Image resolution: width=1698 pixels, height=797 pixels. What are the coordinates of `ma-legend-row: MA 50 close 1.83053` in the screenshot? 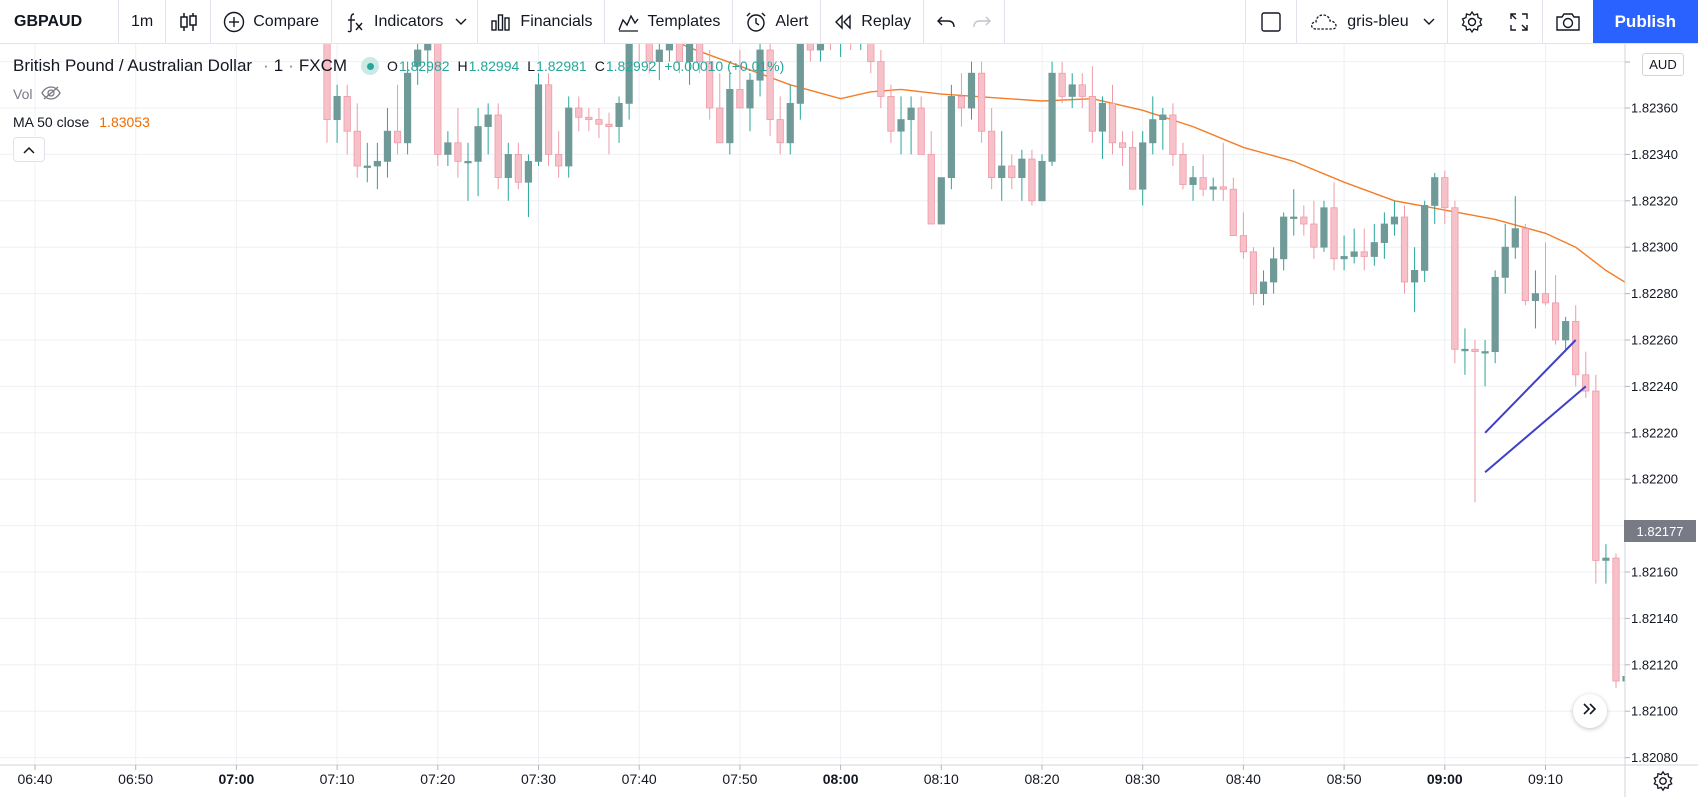 It's located at (402, 122).